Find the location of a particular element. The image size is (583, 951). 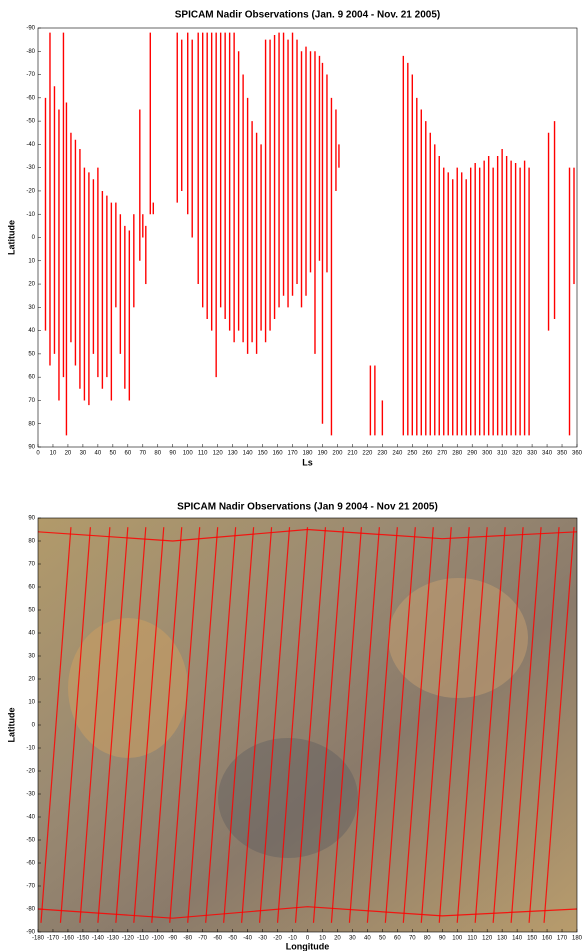

x-tick-label: 60 is located at coordinates (397, 939).